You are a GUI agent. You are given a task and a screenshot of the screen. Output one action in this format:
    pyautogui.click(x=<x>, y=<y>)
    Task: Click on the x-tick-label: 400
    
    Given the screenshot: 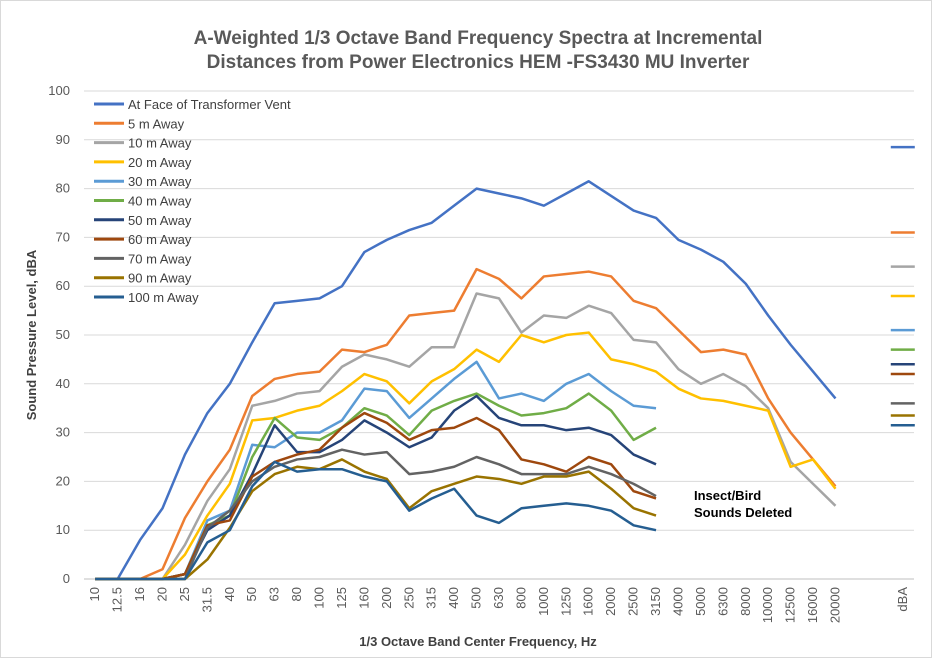 What is the action you would take?
    pyautogui.click(x=453, y=598)
    